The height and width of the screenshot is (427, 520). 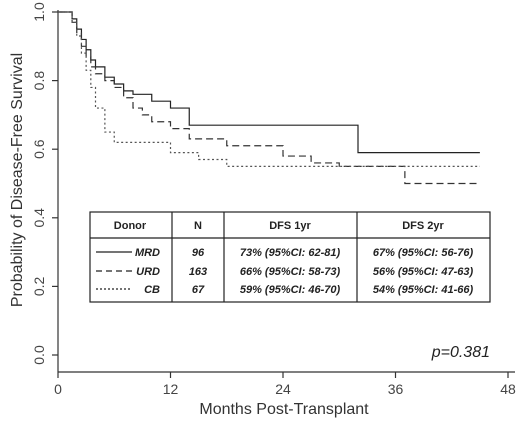 What do you see at coordinates (284, 409) in the screenshot?
I see `x-axis-label: Months Post-Transplant` at bounding box center [284, 409].